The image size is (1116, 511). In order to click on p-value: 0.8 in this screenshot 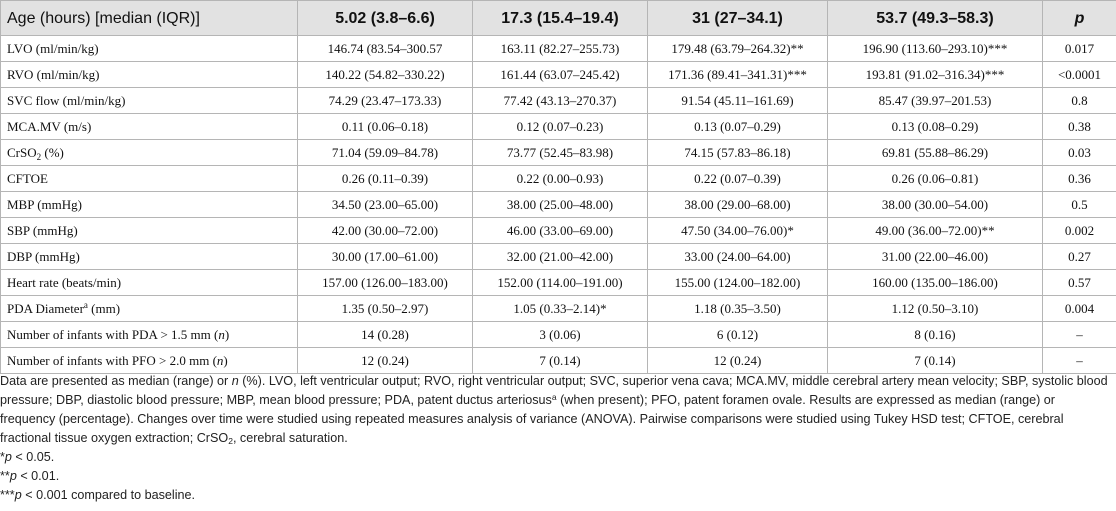, I will do `click(1079, 100)`.